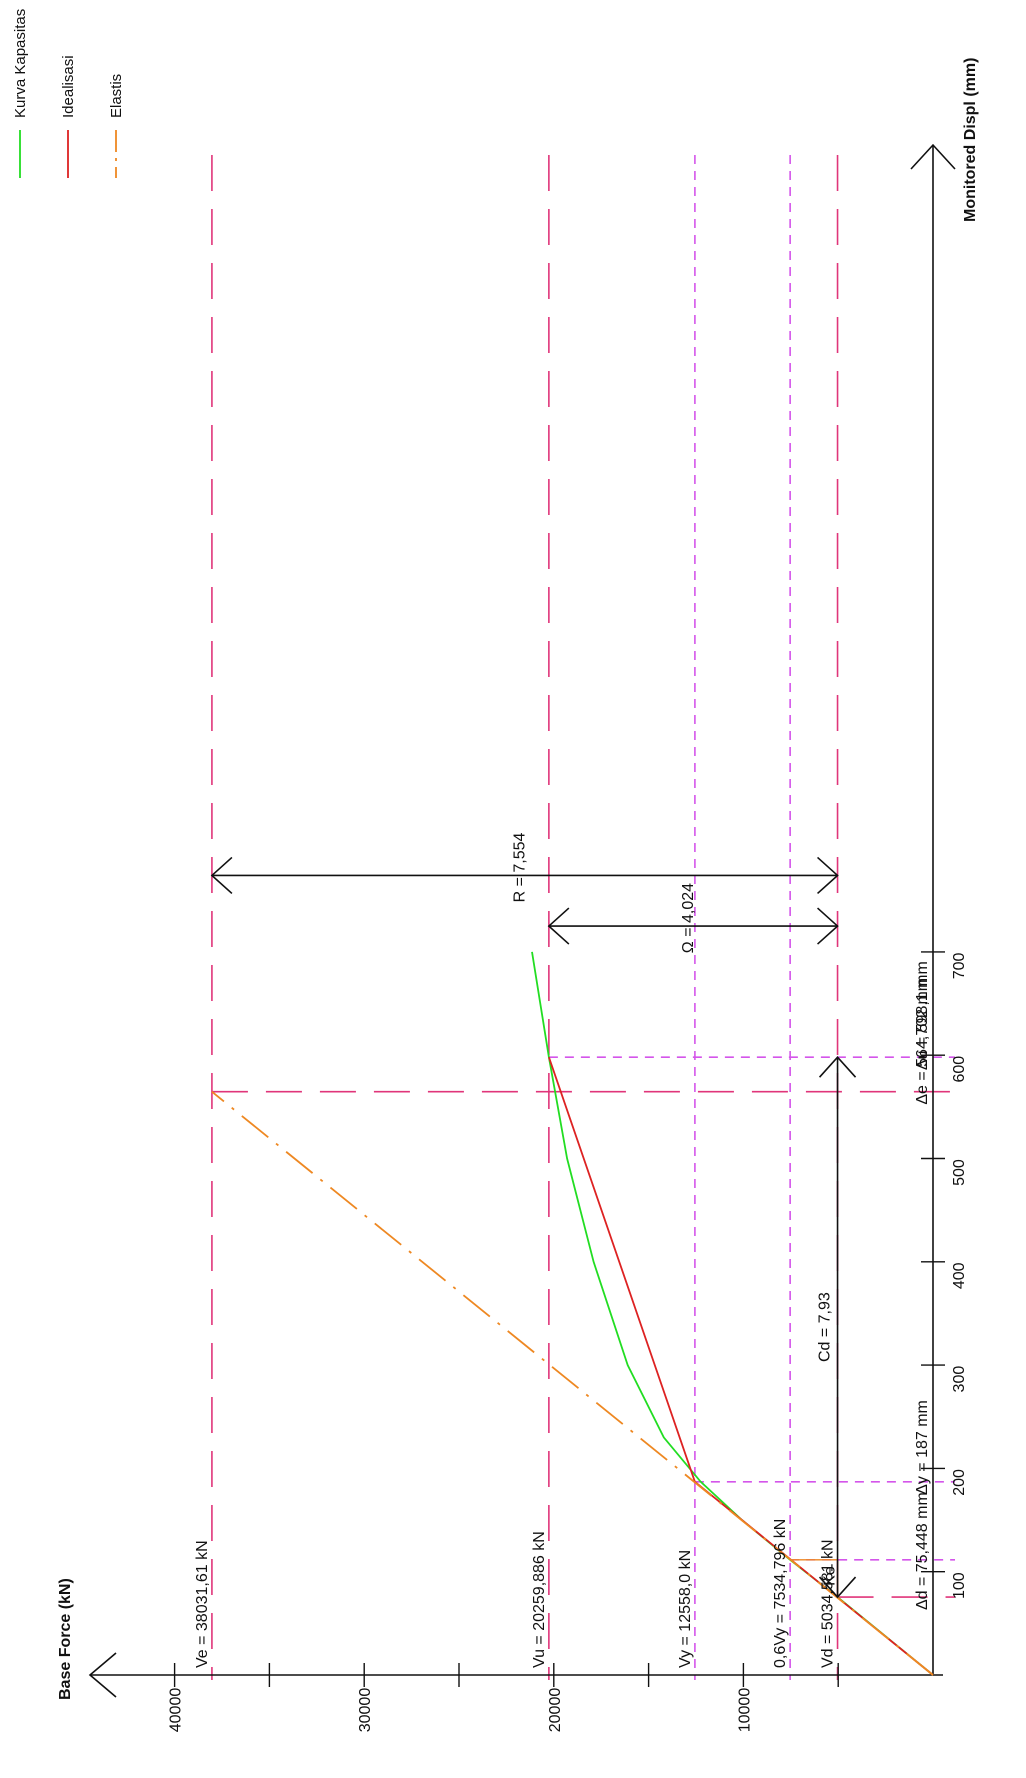 This screenshot has height=1778, width=1026. Describe the element at coordinates (828, 1603) in the screenshot. I see `force-line-label-4: Vd = 5034,581 kN` at that location.